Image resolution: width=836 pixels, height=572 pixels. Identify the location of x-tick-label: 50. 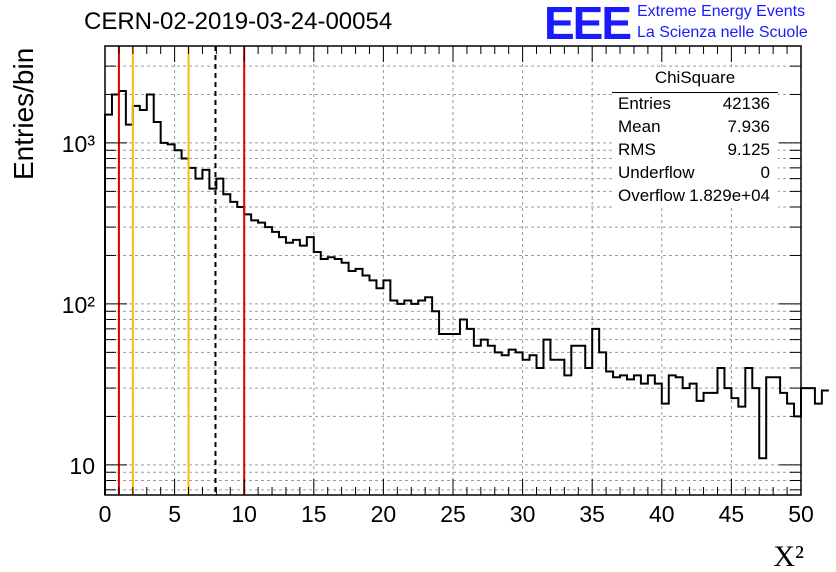
(801, 514).